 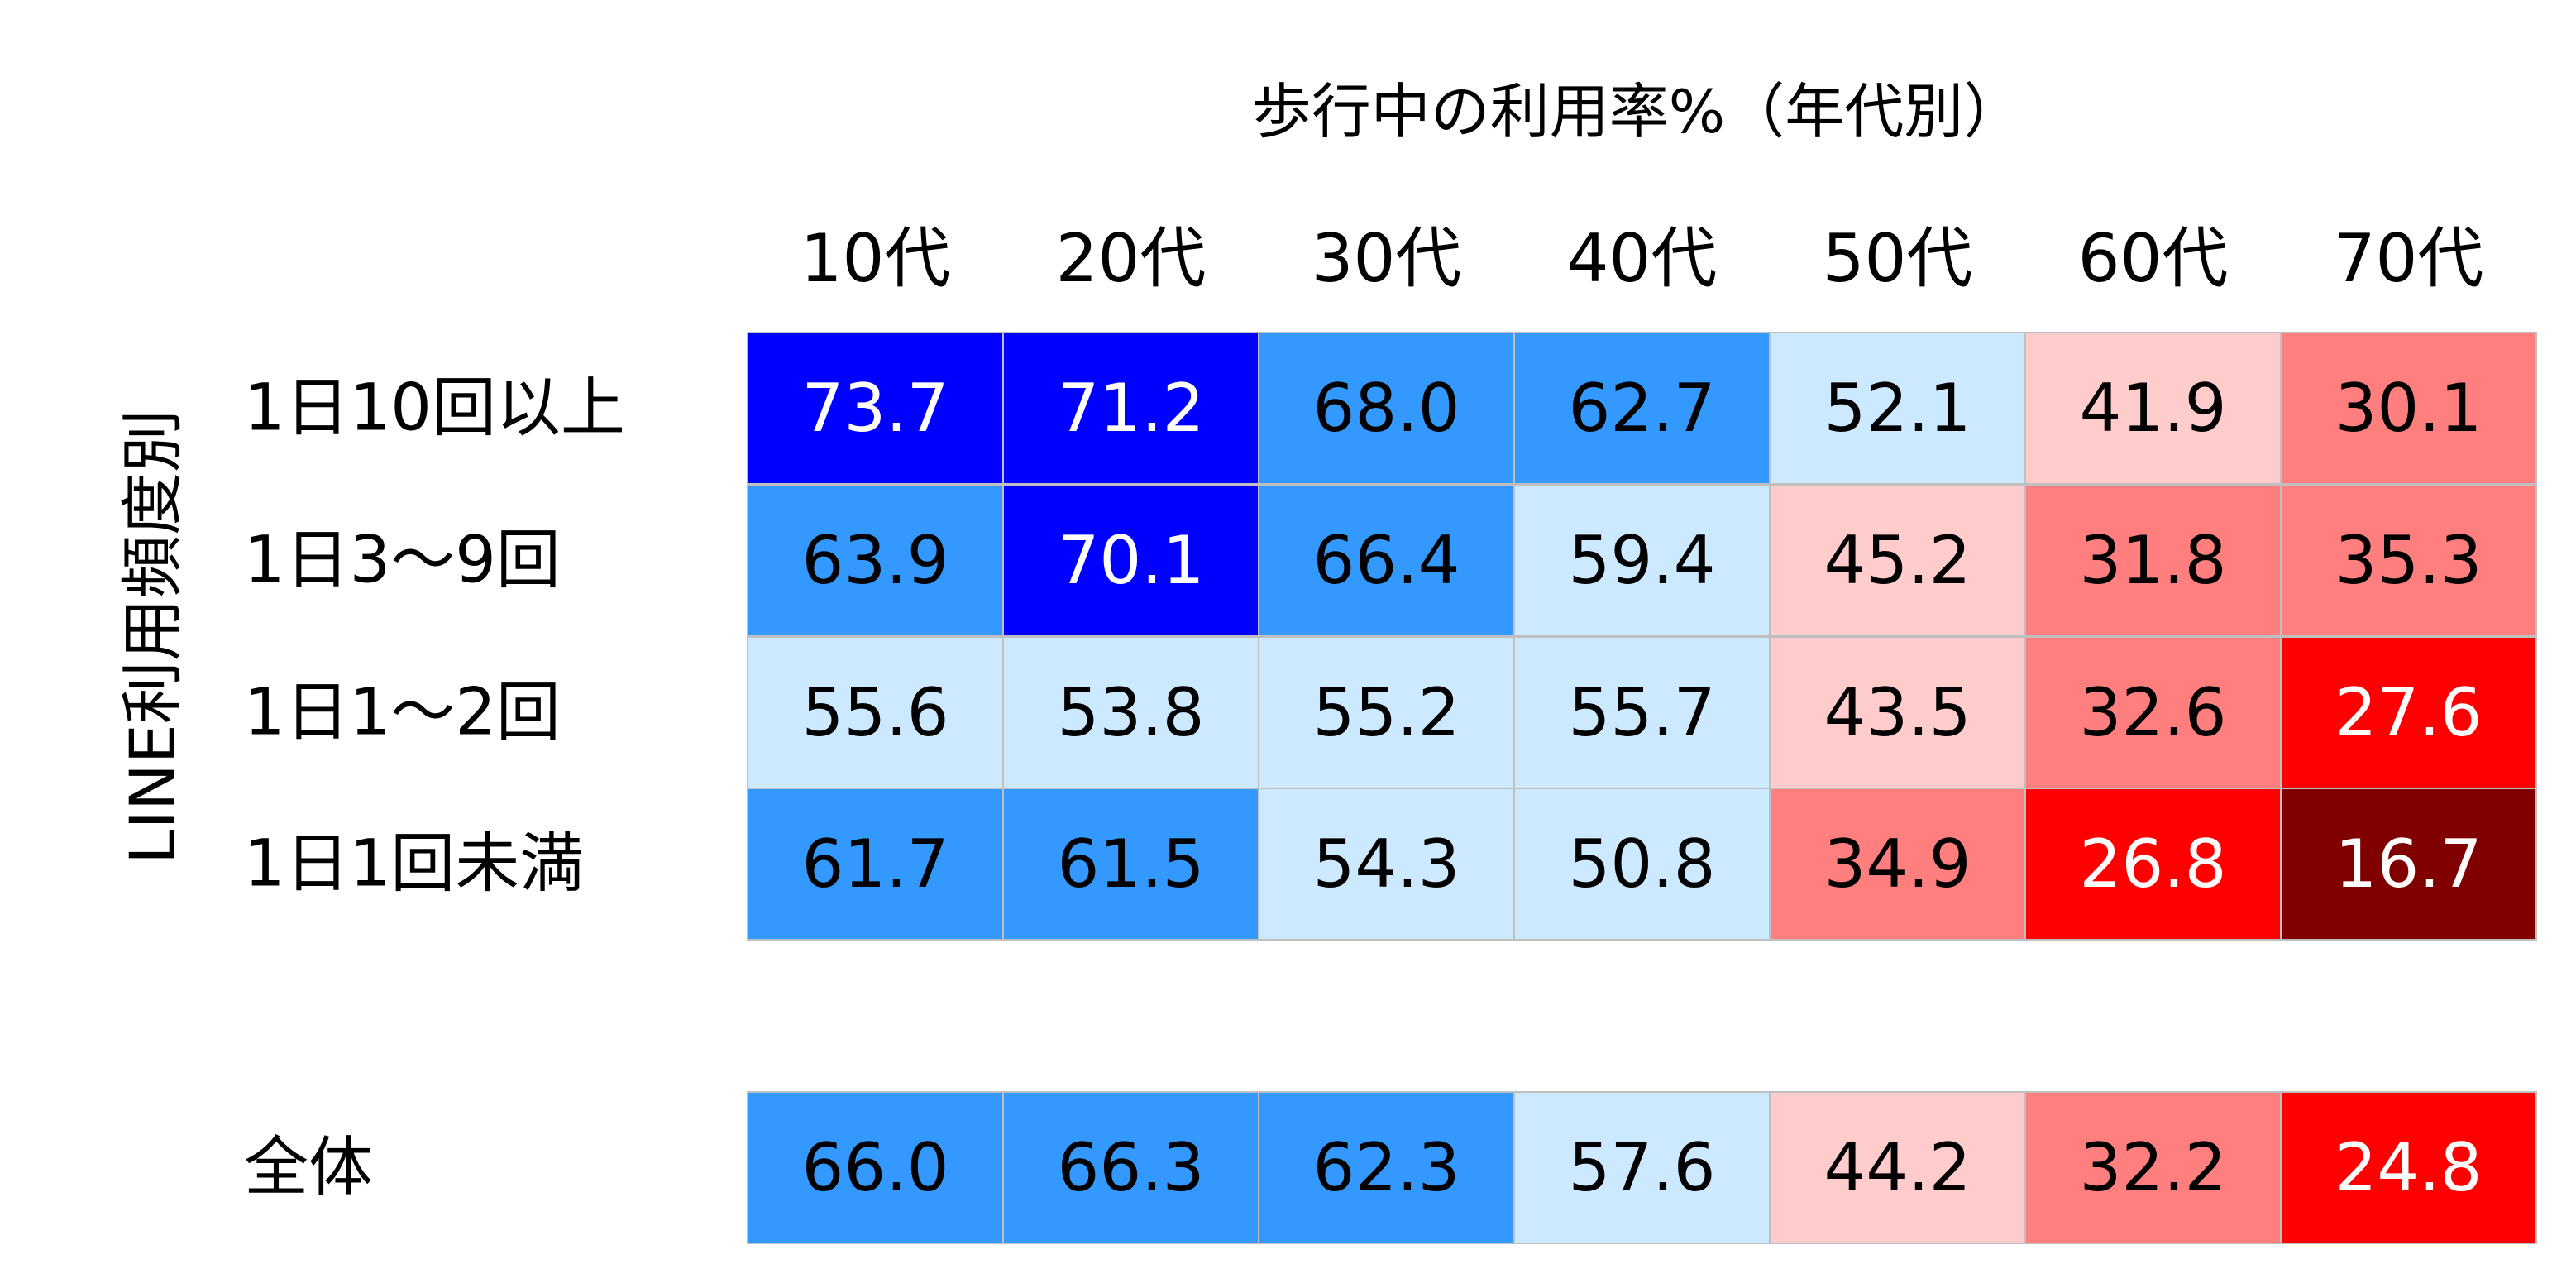 What do you see at coordinates (414, 864) in the screenshot?
I see `row-label: 1日1回未満` at bounding box center [414, 864].